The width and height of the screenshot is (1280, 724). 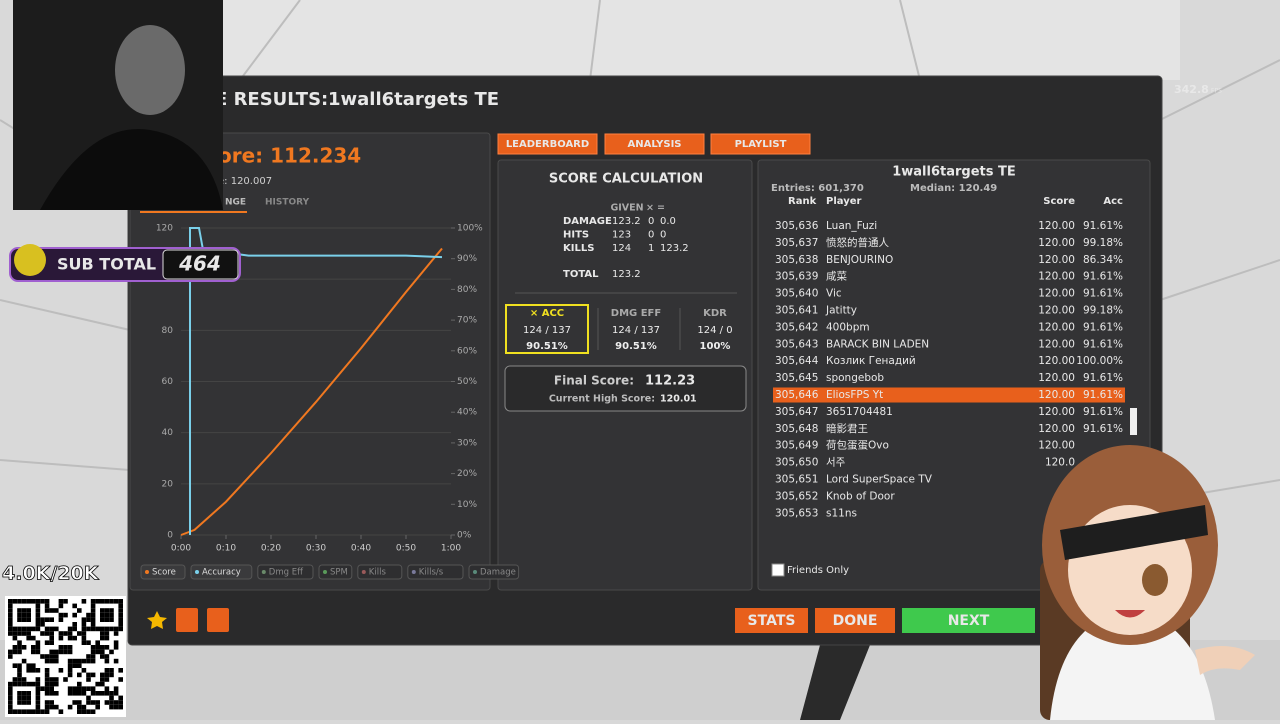 What do you see at coordinates (157, 620) in the screenshot?
I see `favorite-star` at bounding box center [157, 620].